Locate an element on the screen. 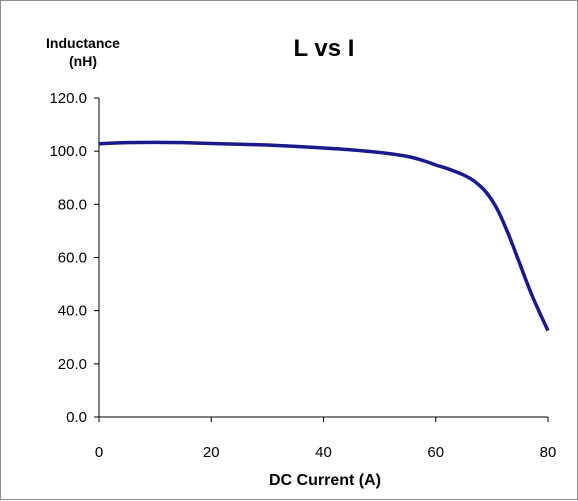 This screenshot has height=501, width=578. x-tick-label: 60 is located at coordinates (435, 452).